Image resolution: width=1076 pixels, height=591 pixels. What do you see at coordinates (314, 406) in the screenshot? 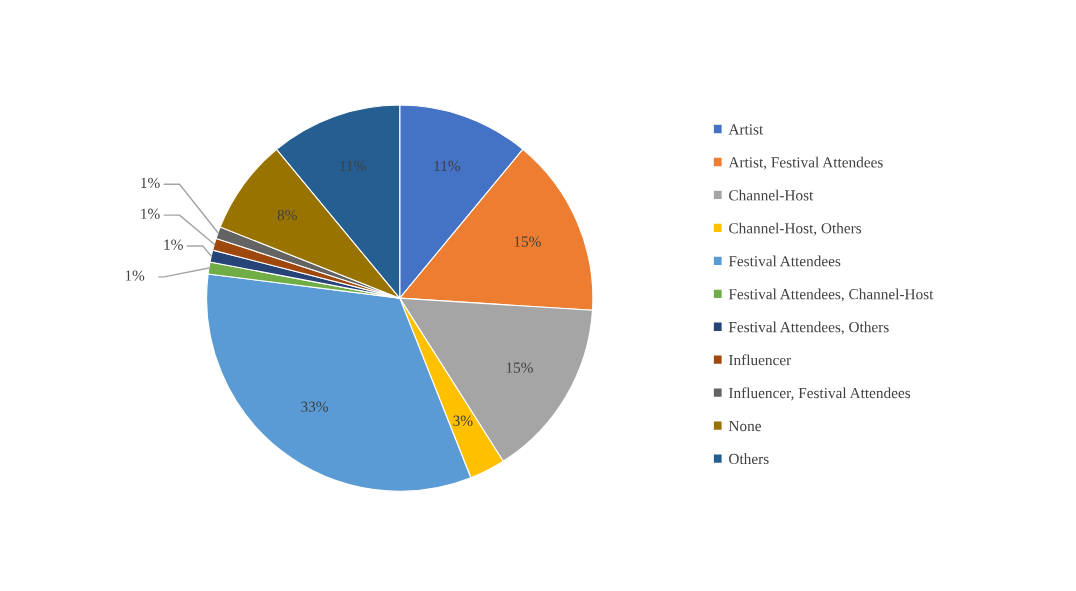
I see `data-label: 33%` at bounding box center [314, 406].